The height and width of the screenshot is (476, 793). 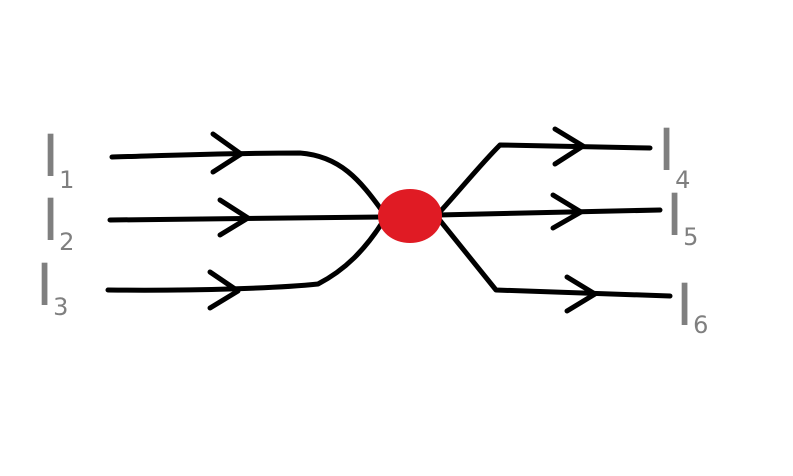 I want to click on wire-i3, so click(x=246, y=255).